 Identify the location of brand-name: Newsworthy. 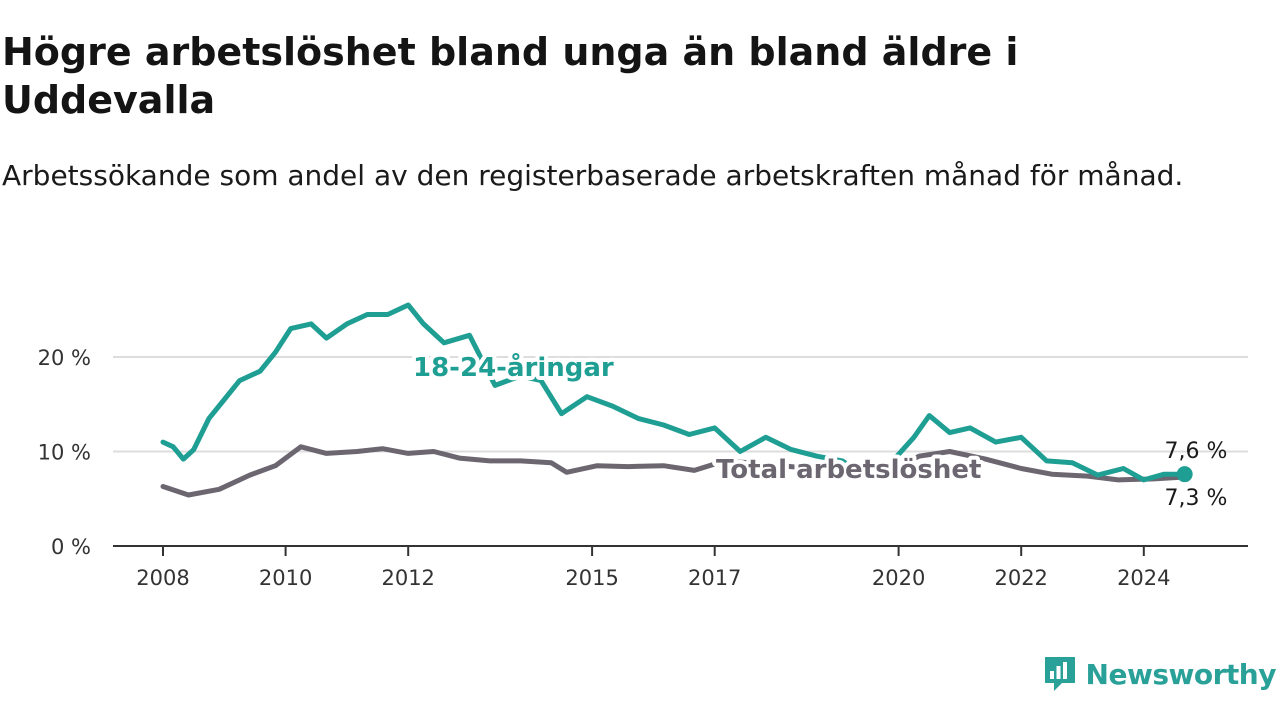
(1181, 674).